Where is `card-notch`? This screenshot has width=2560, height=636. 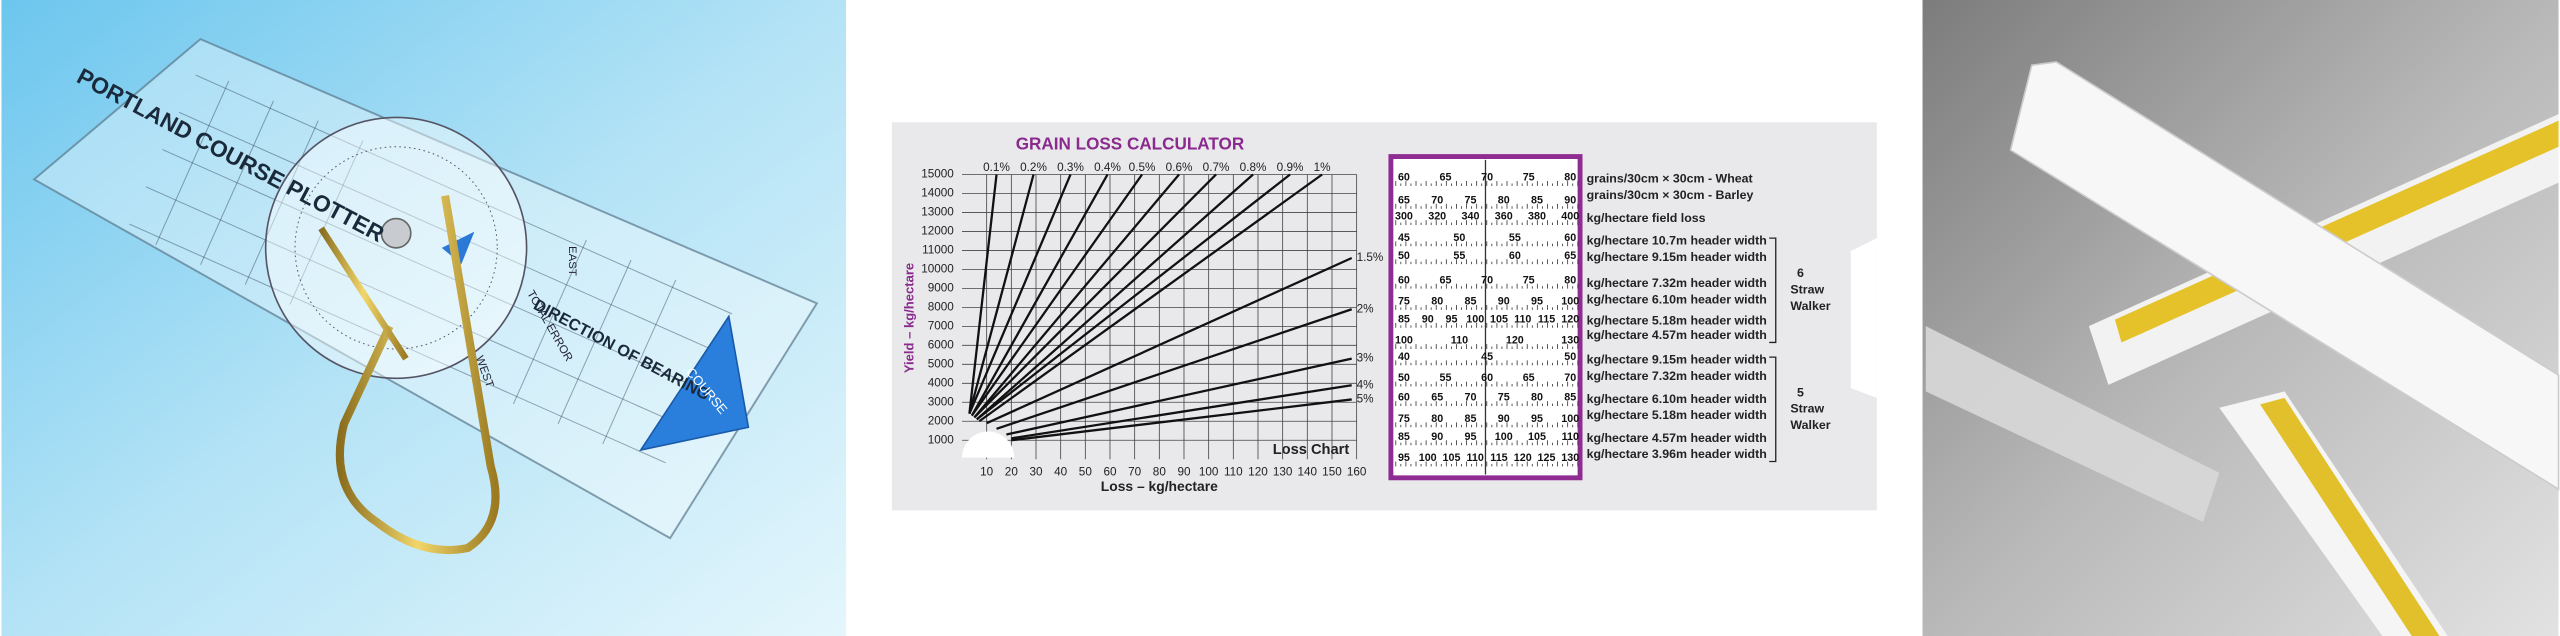
card-notch is located at coordinates (1863, 318).